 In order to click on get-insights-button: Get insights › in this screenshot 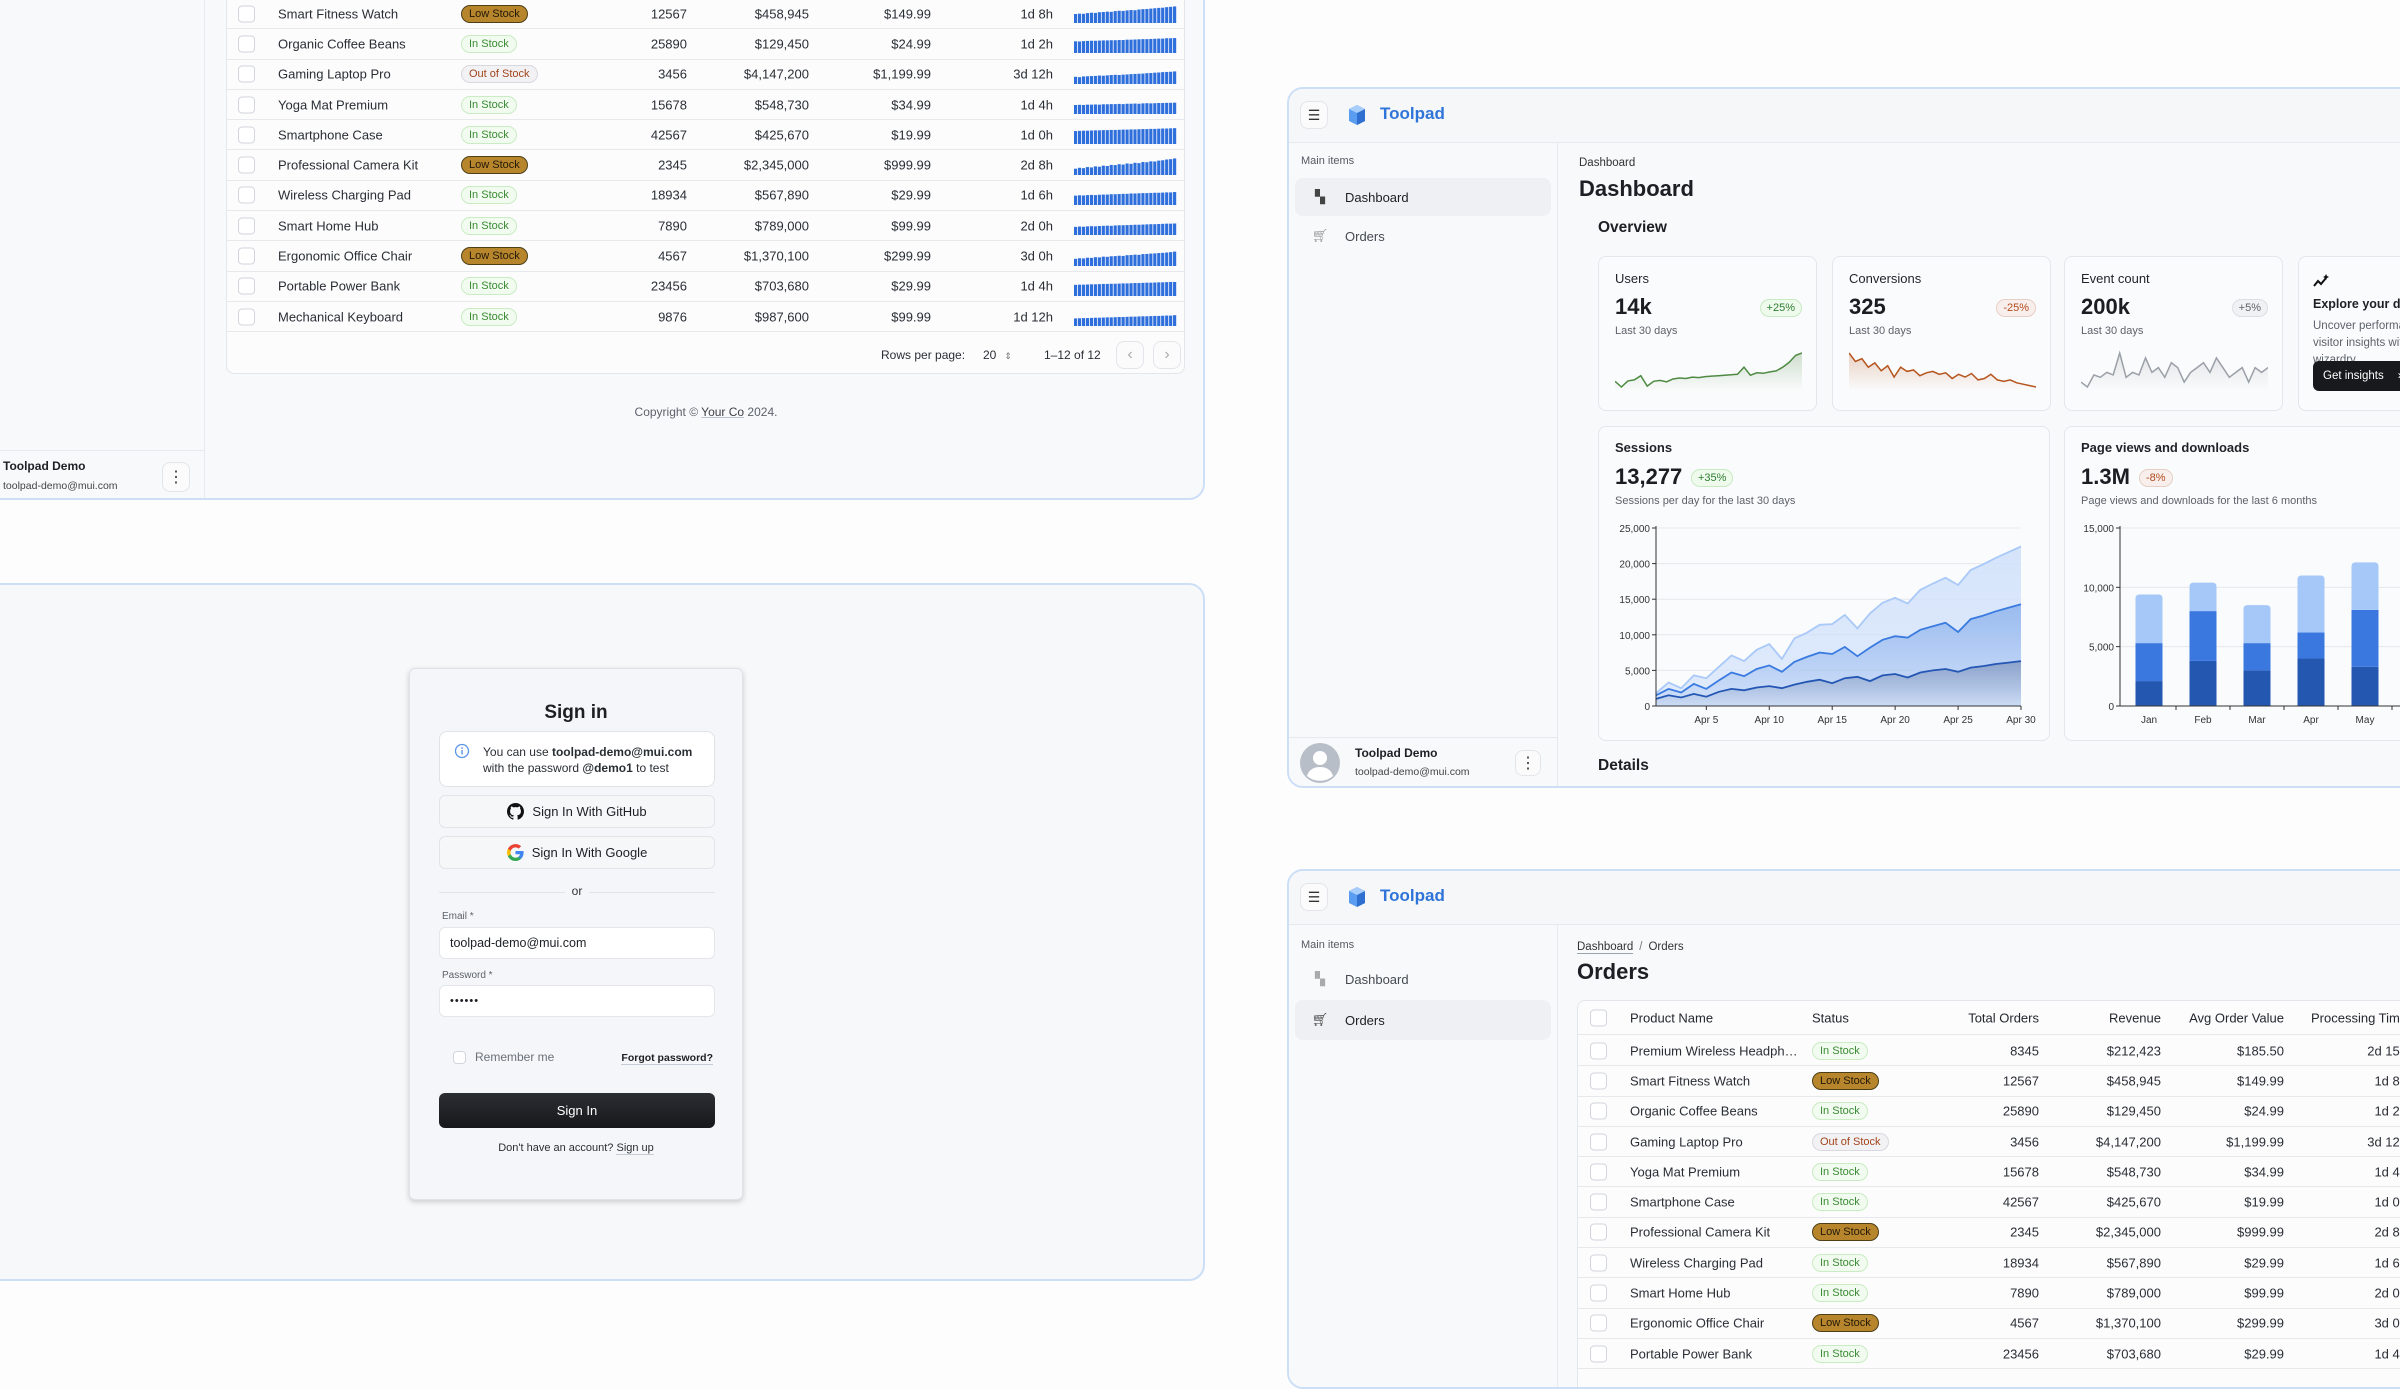, I will do `click(2356, 376)`.